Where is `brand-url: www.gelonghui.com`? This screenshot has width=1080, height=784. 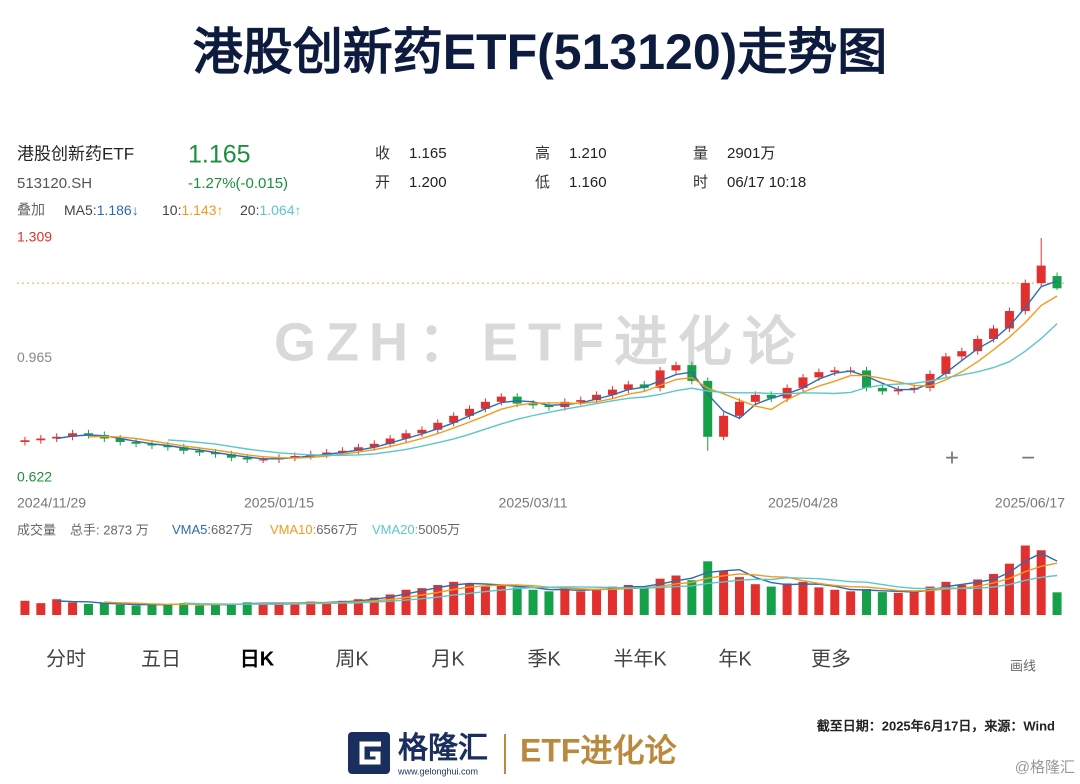
brand-url: www.gelonghui.com is located at coordinates (437, 771).